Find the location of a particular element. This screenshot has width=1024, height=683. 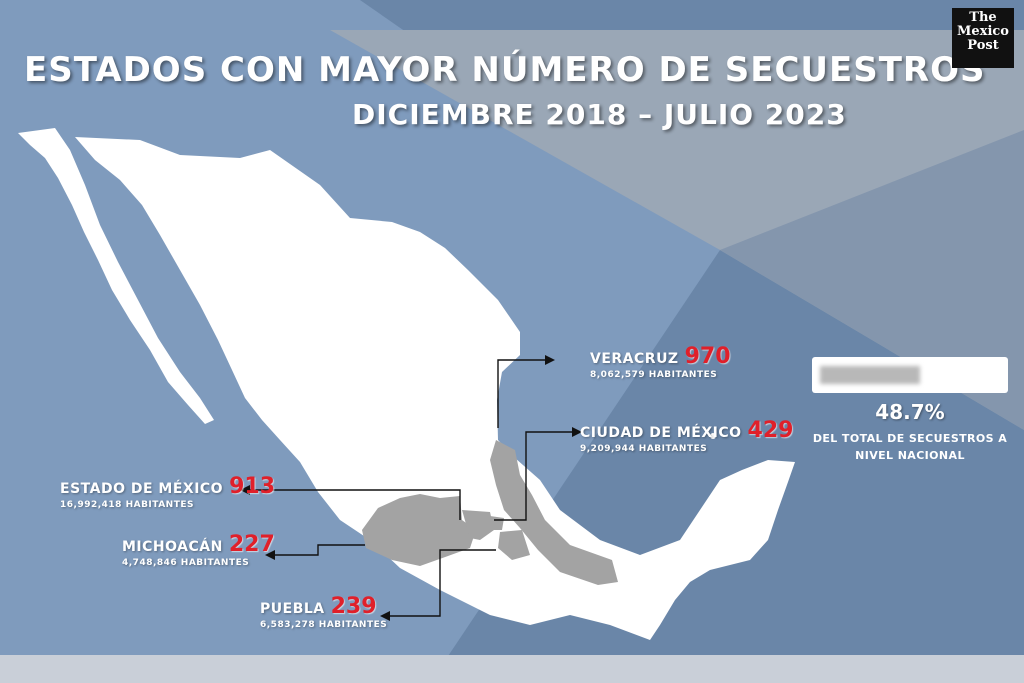

state-population: 4,748,846 HABITANTES is located at coordinates (186, 563).